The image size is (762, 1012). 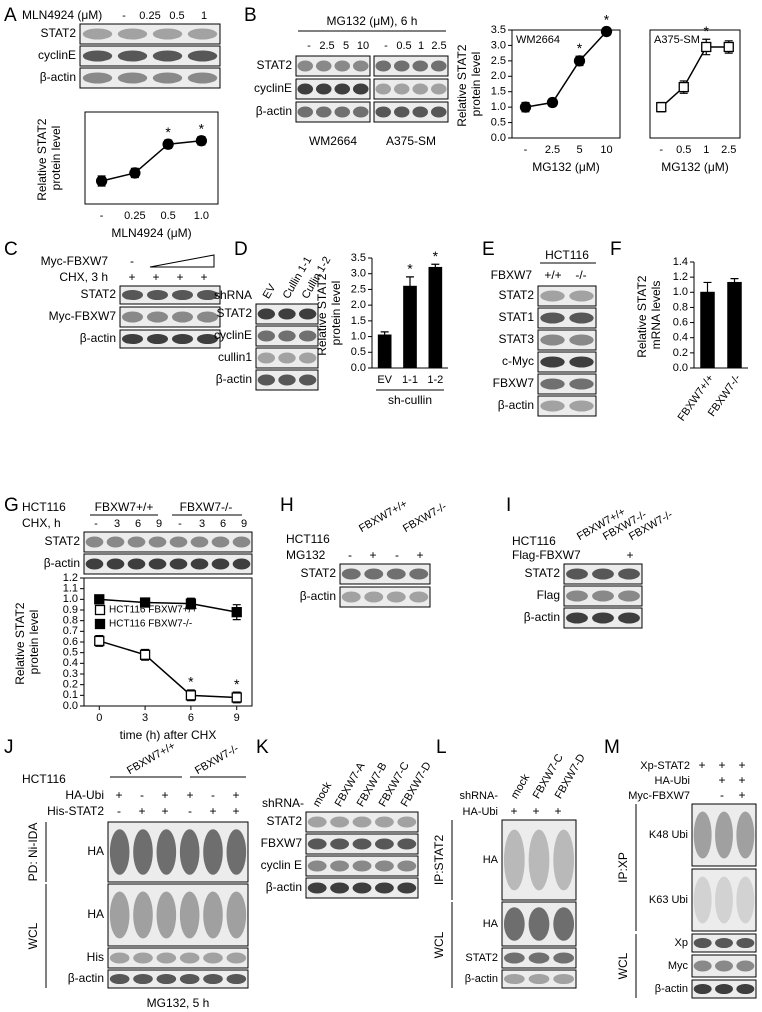 I want to click on row-label: Myc, so click(x=678, y=966).